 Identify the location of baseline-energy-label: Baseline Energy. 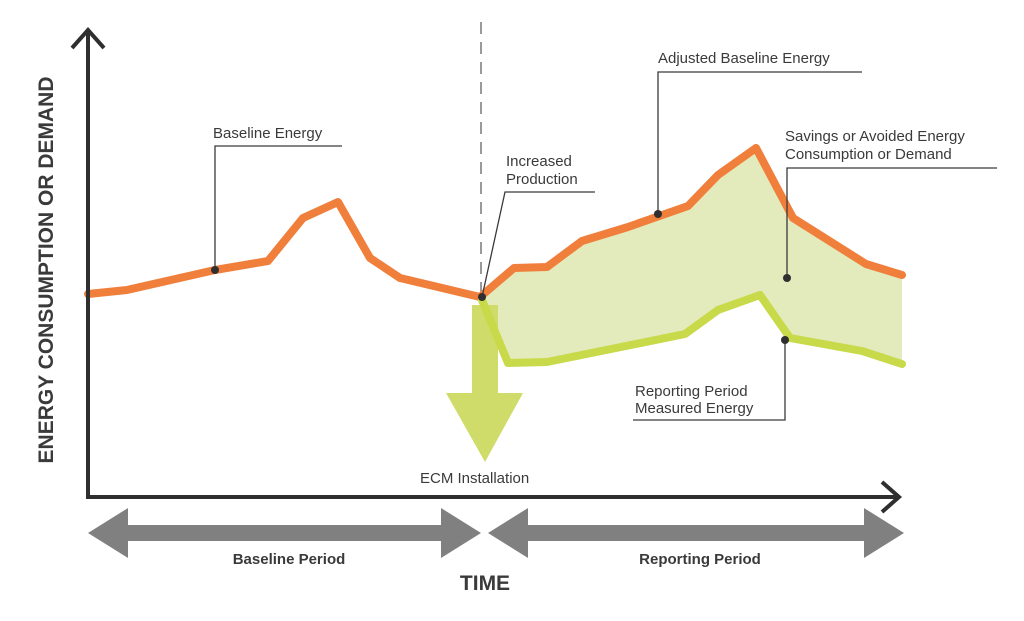
(268, 133).